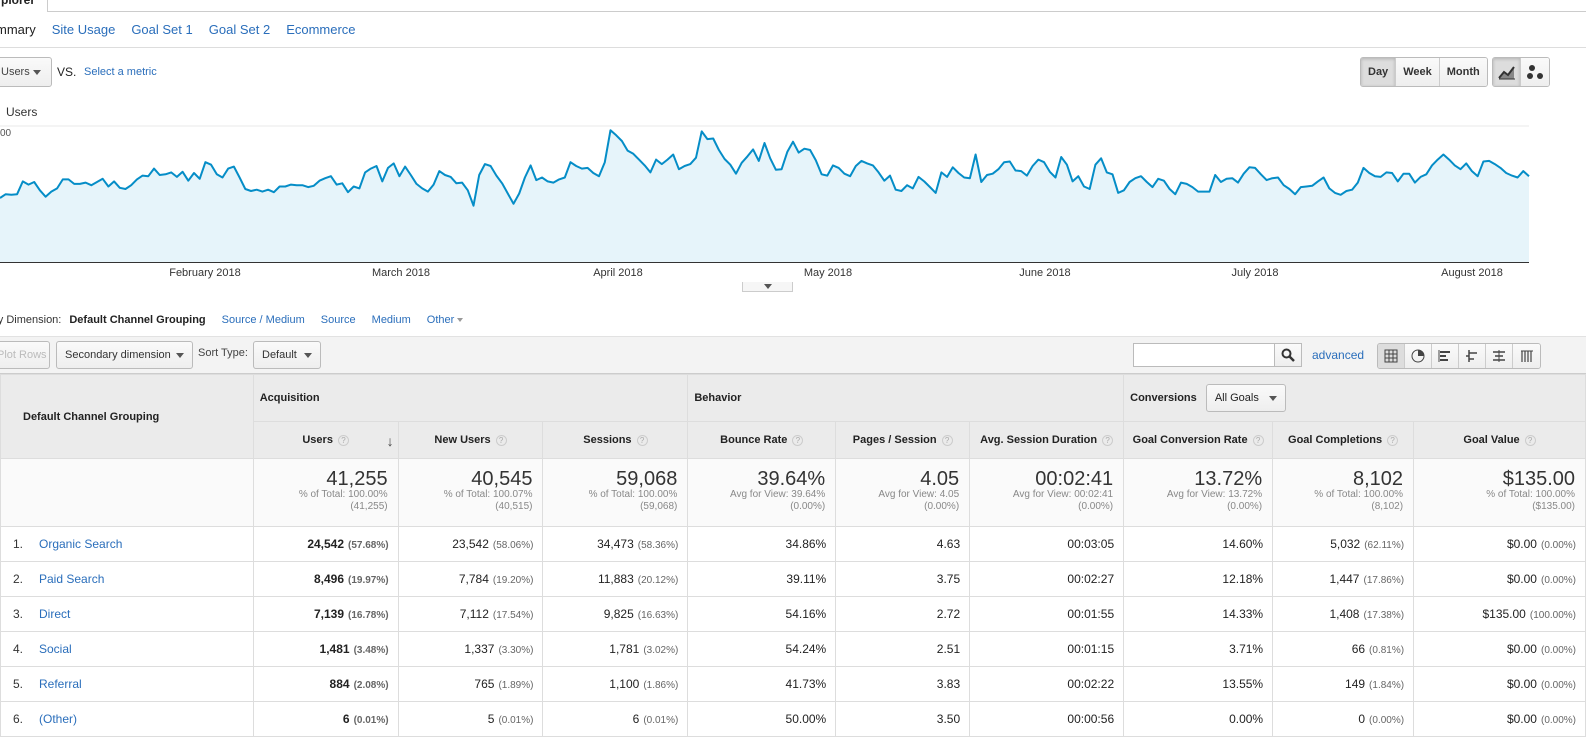  Describe the element at coordinates (18, 649) in the screenshot. I see `row-index: 4.` at that location.